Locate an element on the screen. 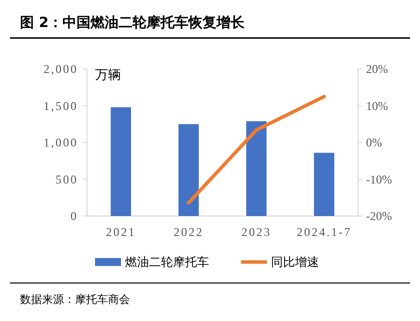 The image size is (420, 321). y2-tick-label: -10% is located at coordinates (379, 179).